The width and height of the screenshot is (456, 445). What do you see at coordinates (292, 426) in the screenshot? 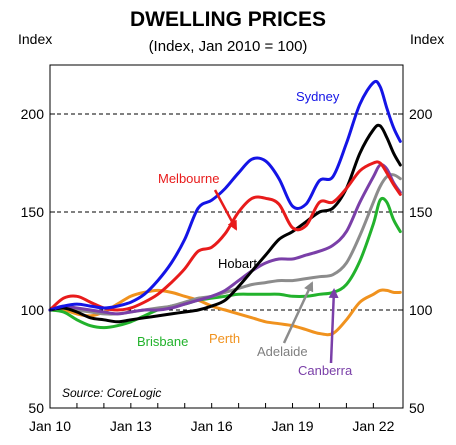
I see `x-tick-label-jan-19: Jan 19` at bounding box center [292, 426].